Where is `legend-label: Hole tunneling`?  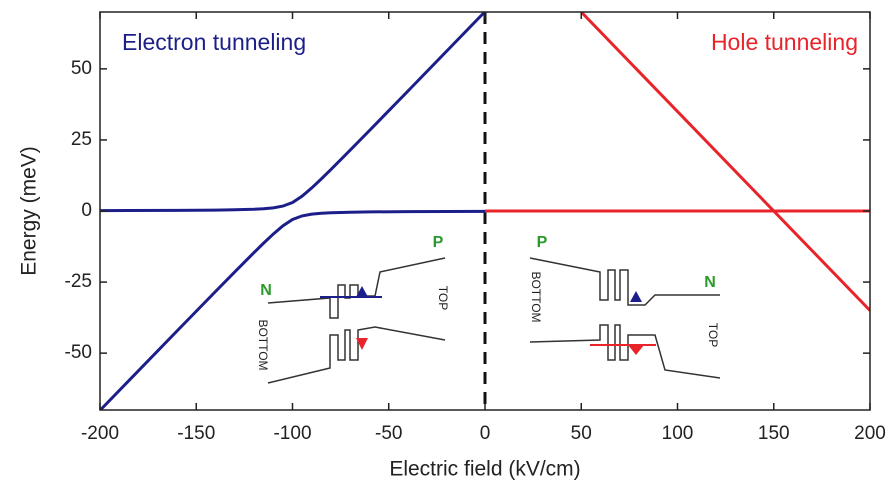 legend-label: Hole tunneling is located at coordinates (784, 42).